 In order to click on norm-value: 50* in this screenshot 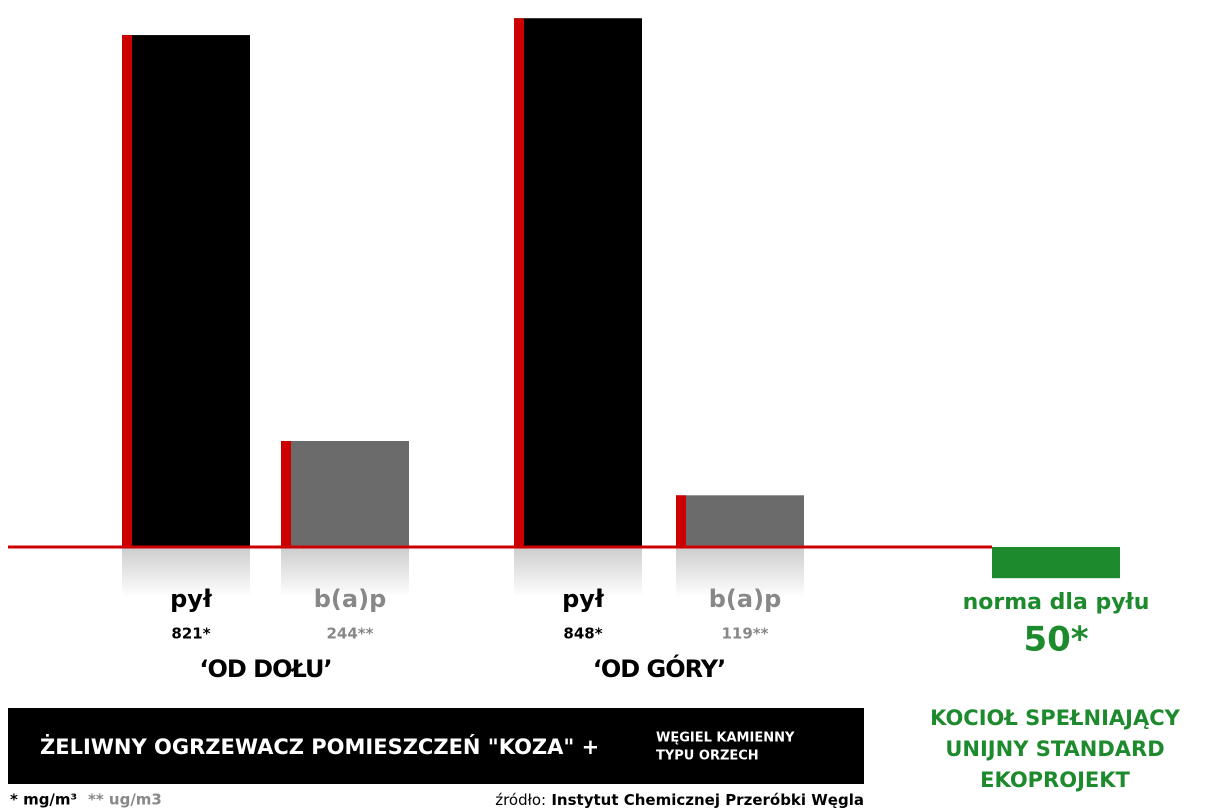, I will do `click(1055, 640)`.